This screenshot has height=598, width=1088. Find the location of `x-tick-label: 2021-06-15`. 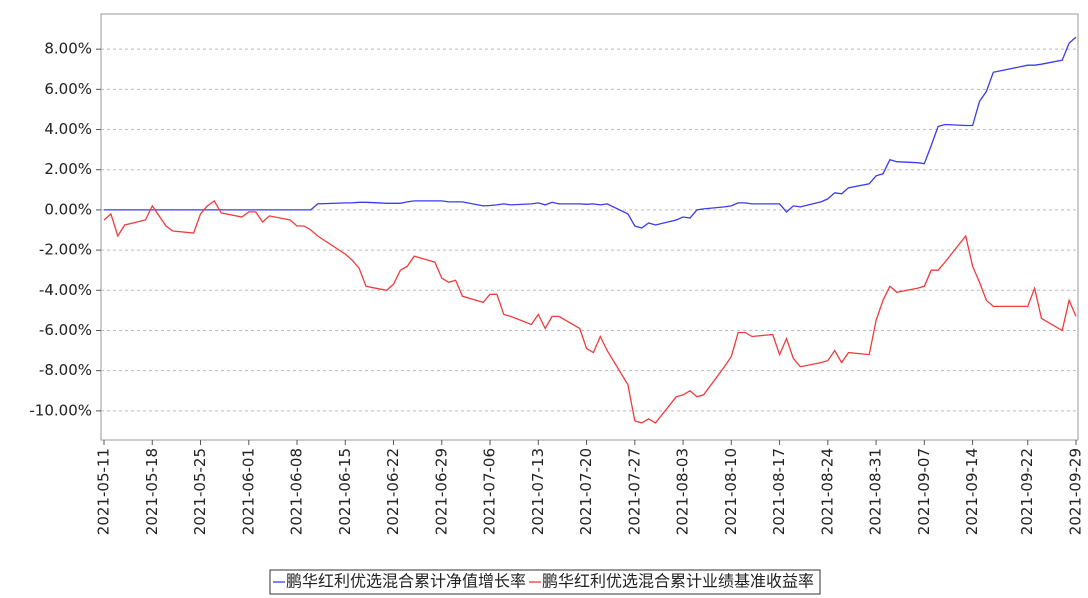

x-tick-label: 2021-06-15 is located at coordinates (345, 491).